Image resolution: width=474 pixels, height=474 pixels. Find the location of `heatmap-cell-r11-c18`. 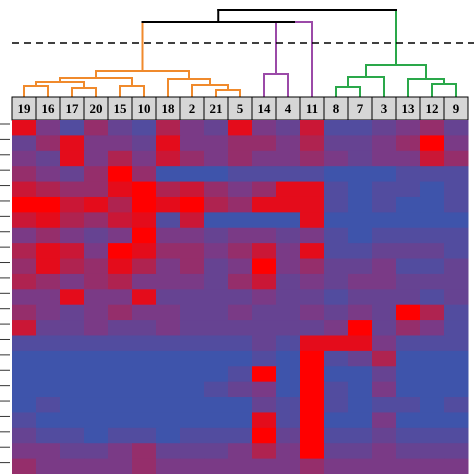

heatmap-cell-r11-c18 is located at coordinates (168, 281).